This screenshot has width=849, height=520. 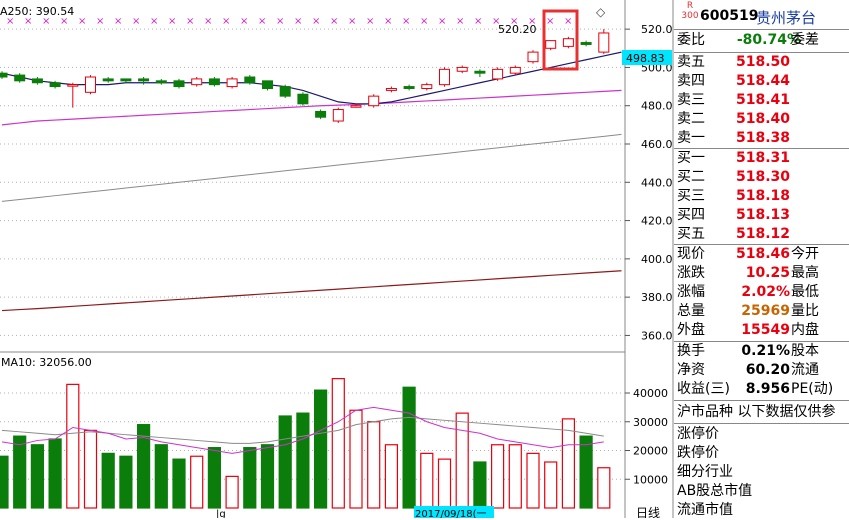 What do you see at coordinates (311, 107) in the screenshot?
I see `ma-magenta-line` at bounding box center [311, 107].